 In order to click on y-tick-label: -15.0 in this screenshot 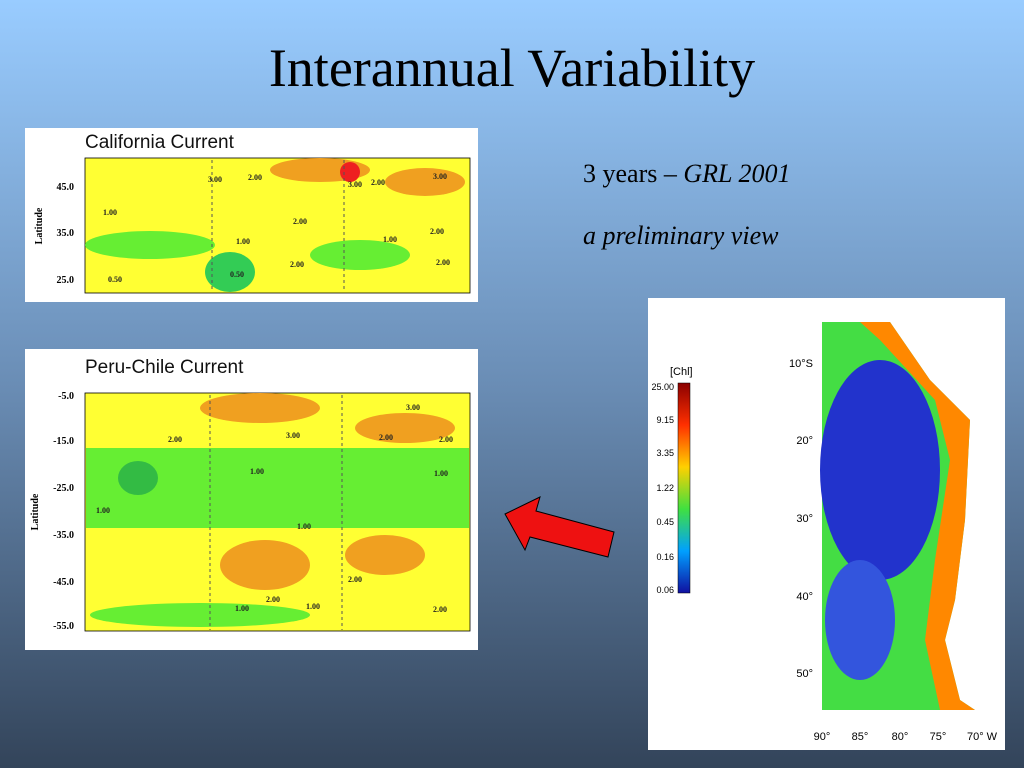, I will do `click(63, 441)`.